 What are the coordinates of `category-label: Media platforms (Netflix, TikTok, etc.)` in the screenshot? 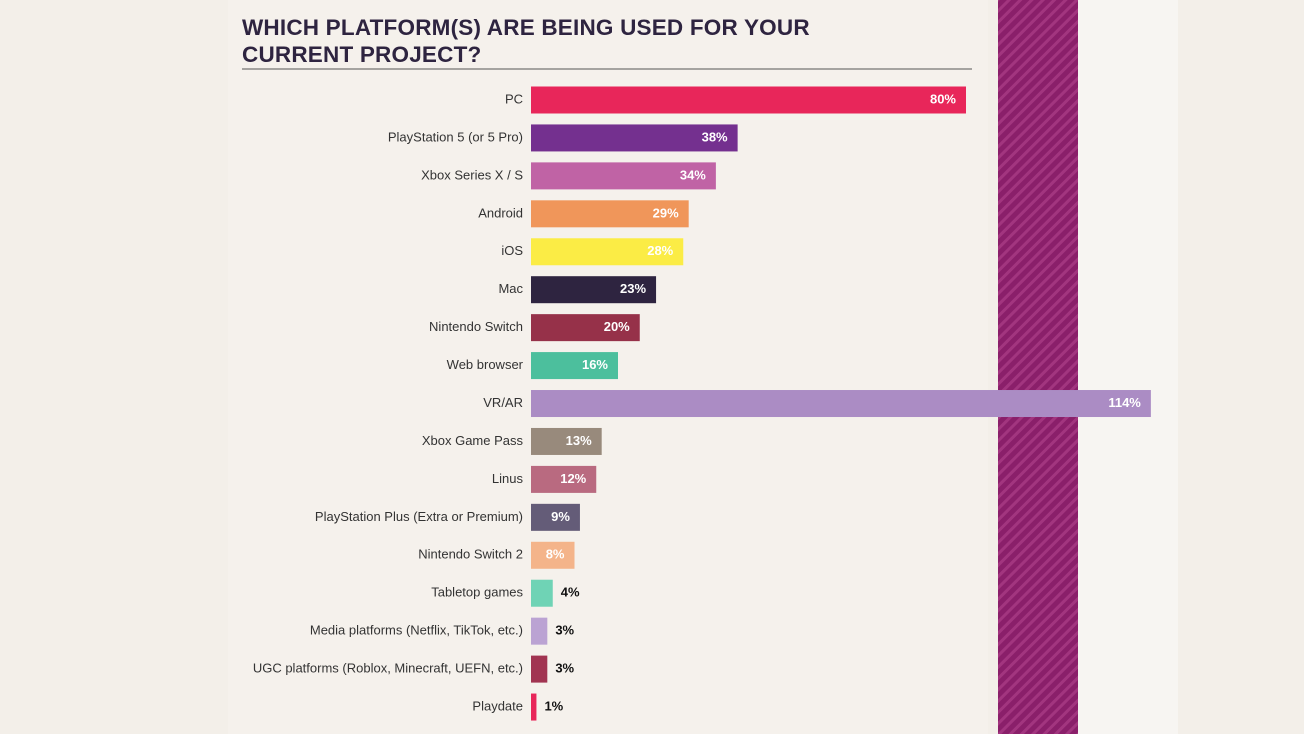 It's located at (416, 630).